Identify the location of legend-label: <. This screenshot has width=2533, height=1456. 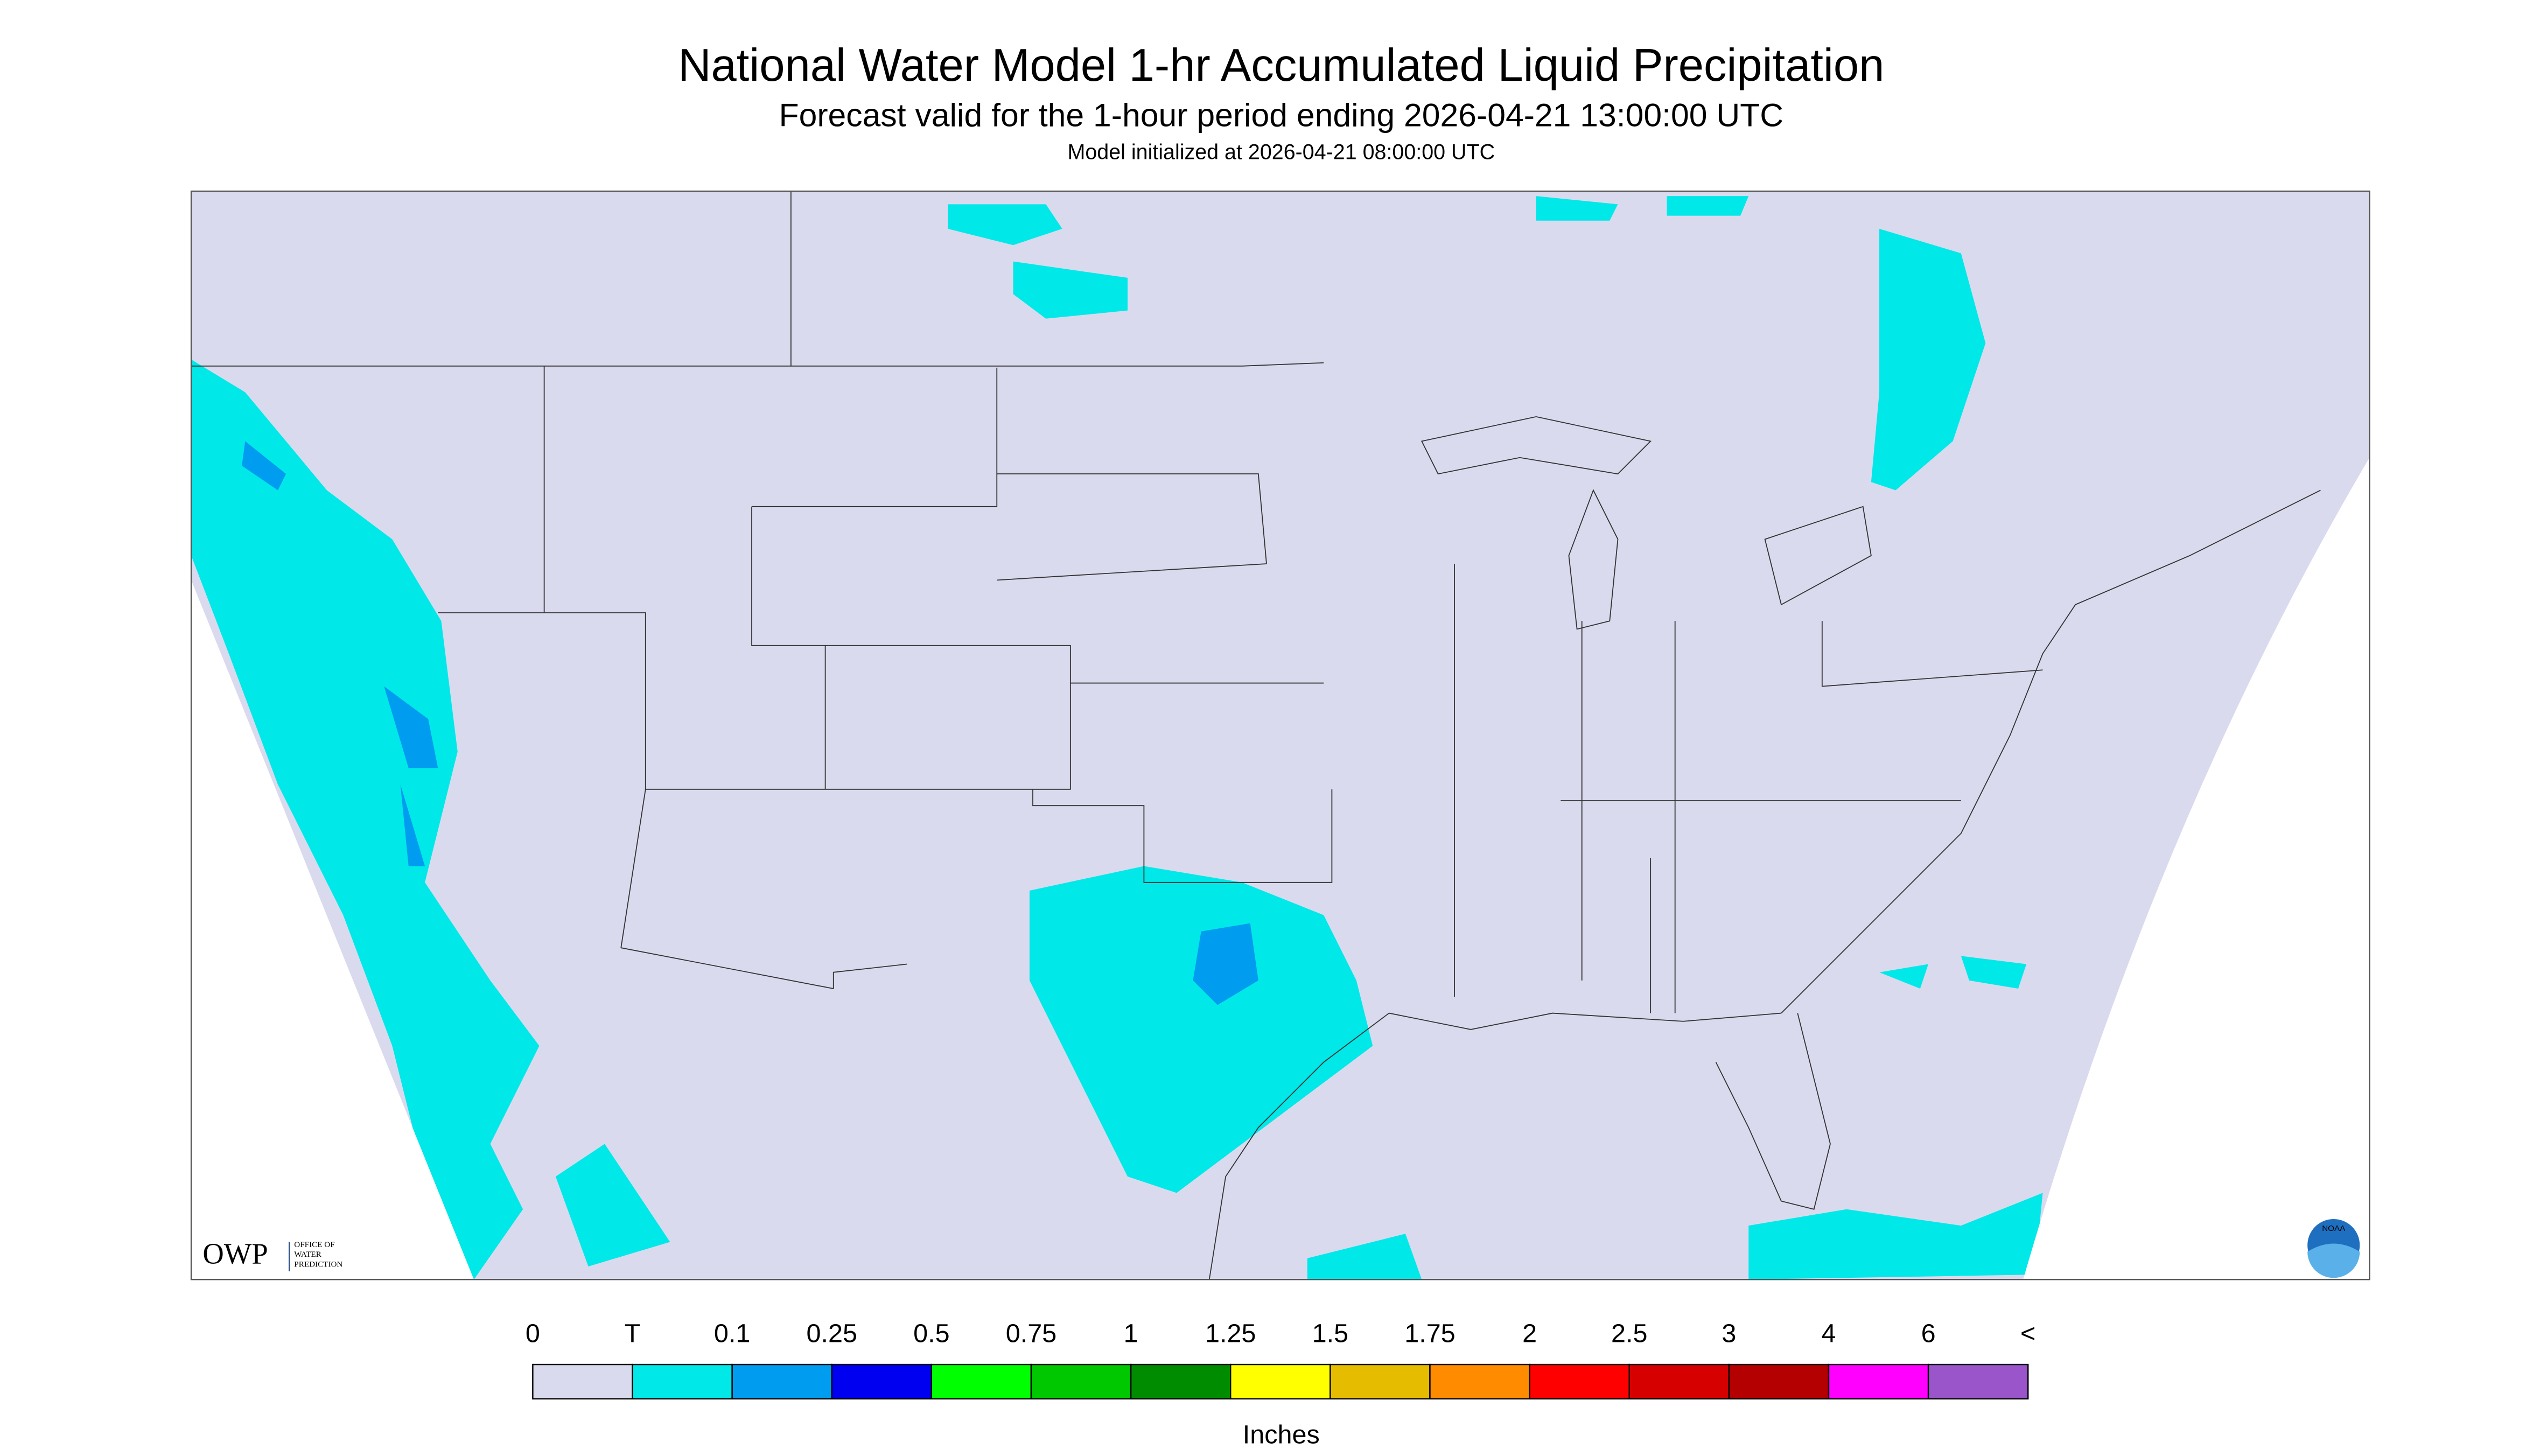
(2028, 1333).